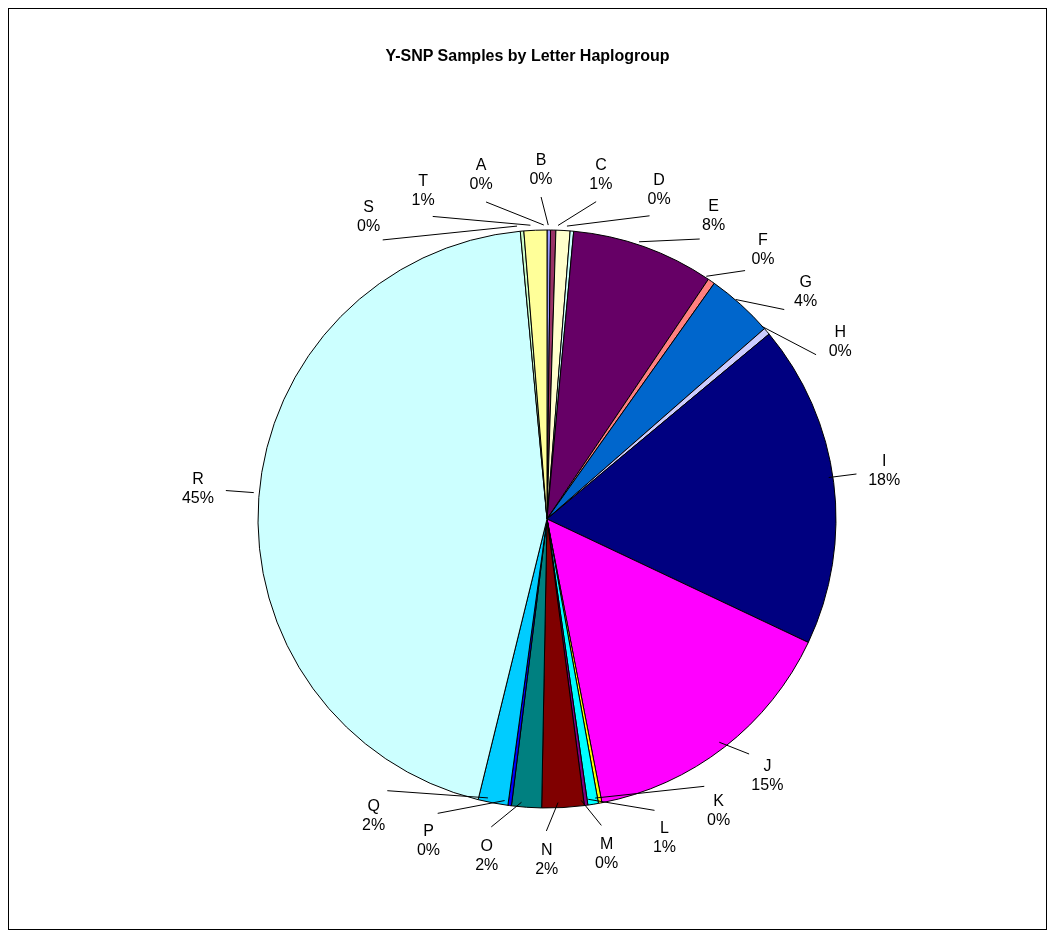 The height and width of the screenshot is (940, 1055). I want to click on slice-label: C, so click(601, 165).